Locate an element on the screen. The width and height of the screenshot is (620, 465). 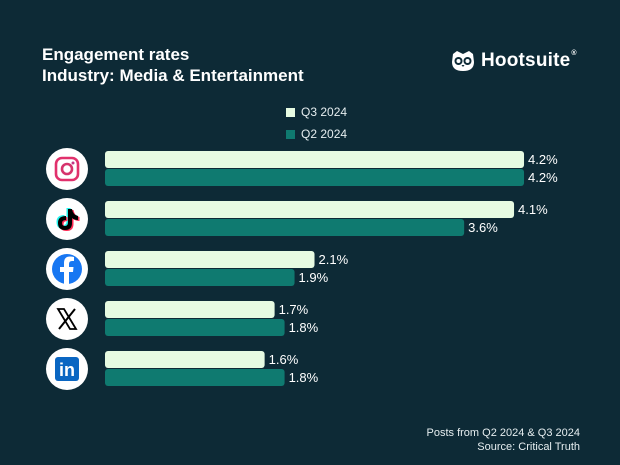
bar-facebook-q3 is located at coordinates (210, 259).